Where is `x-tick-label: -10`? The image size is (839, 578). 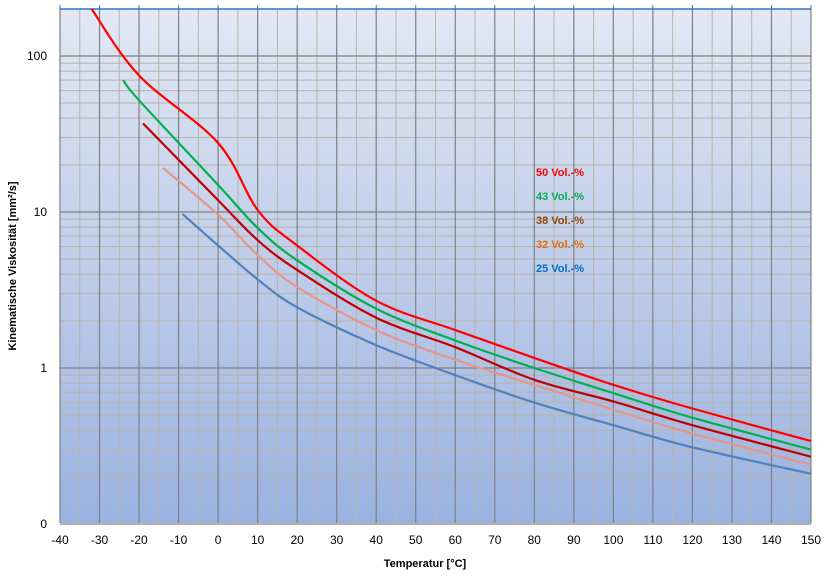 x-tick-label: -10 is located at coordinates (179, 540).